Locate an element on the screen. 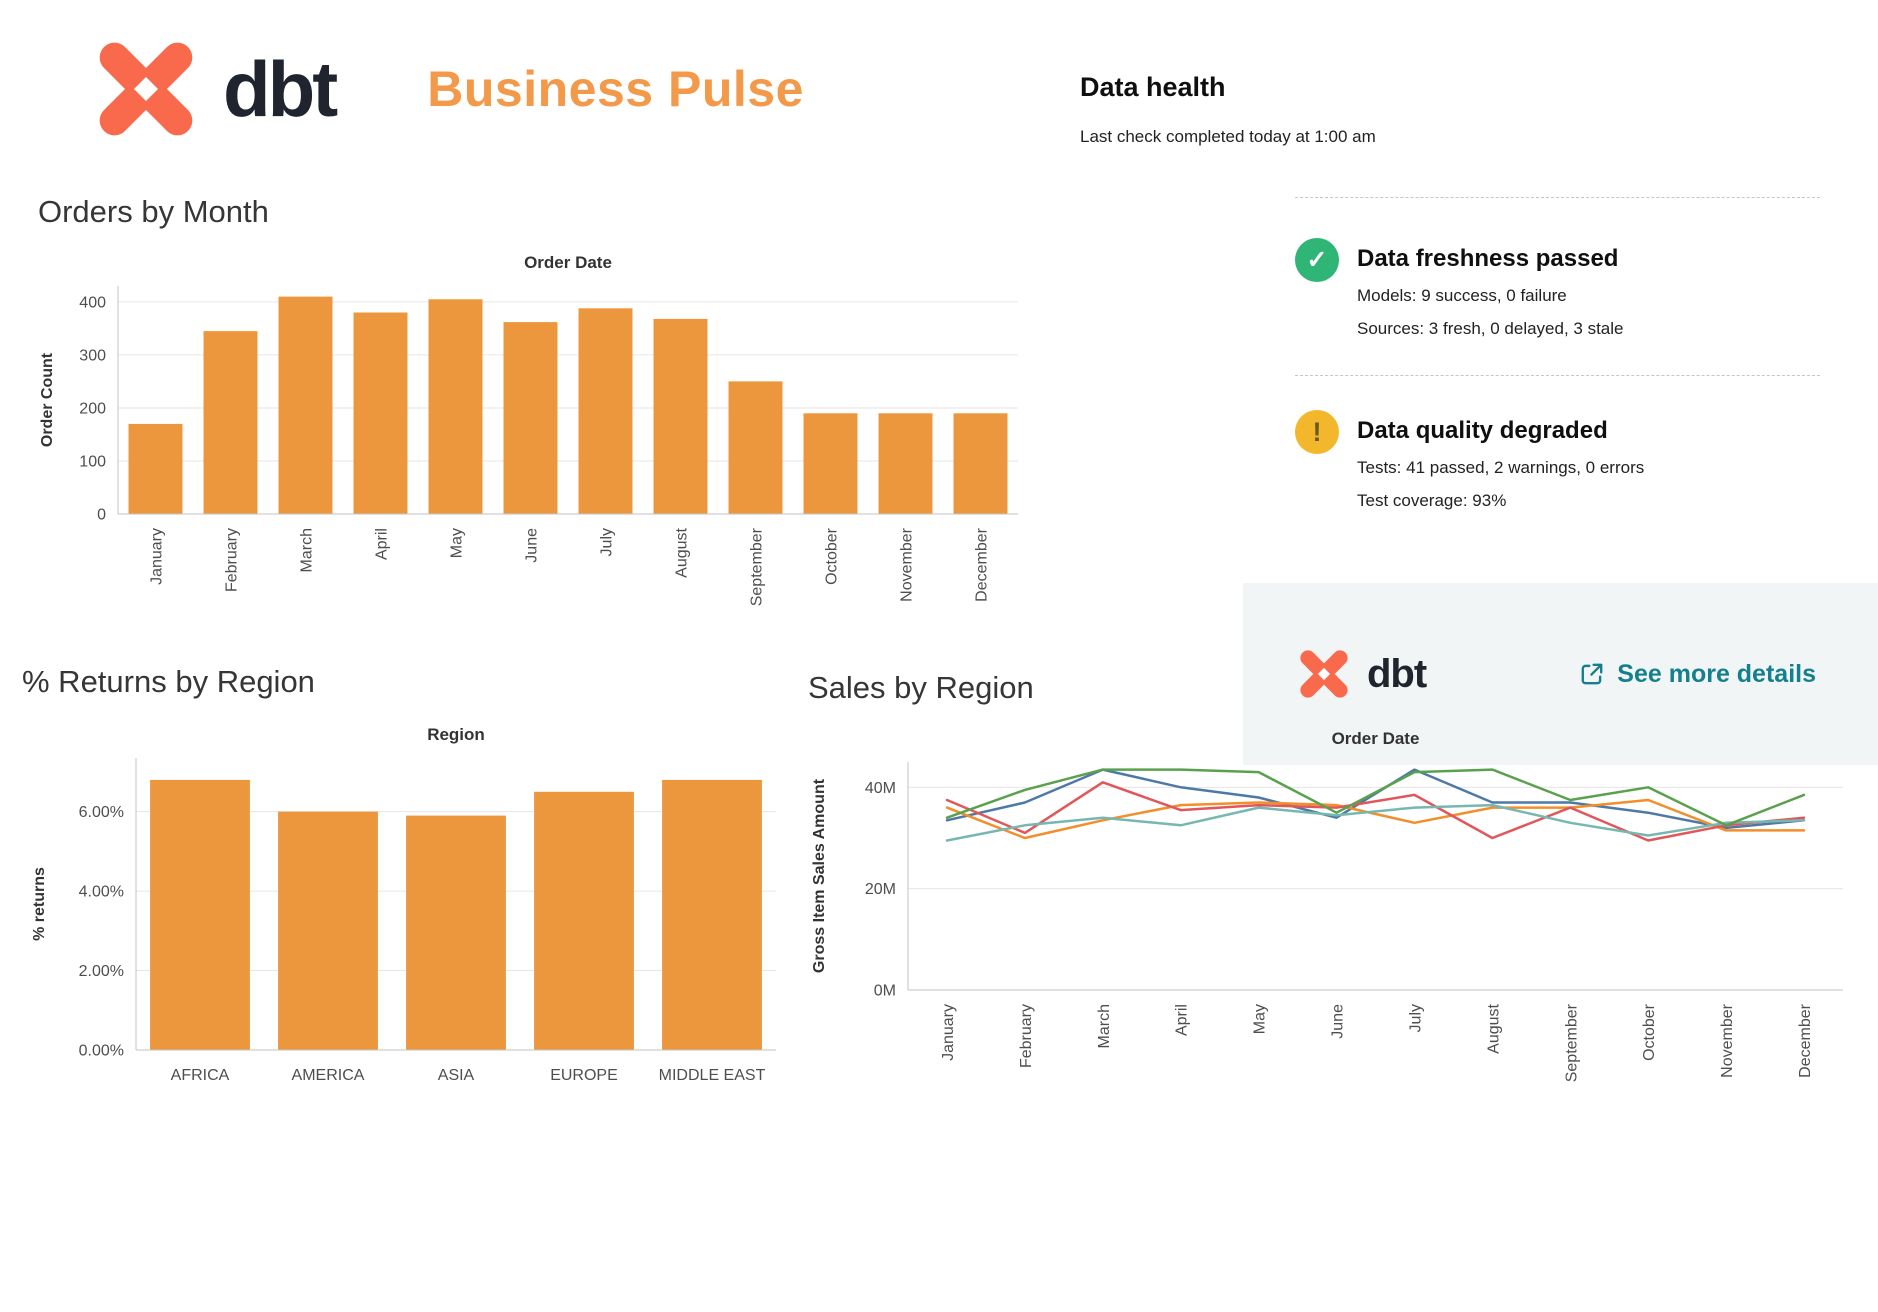 The image size is (1878, 1312). see-more-details-link: See more details is located at coordinates (1697, 674).